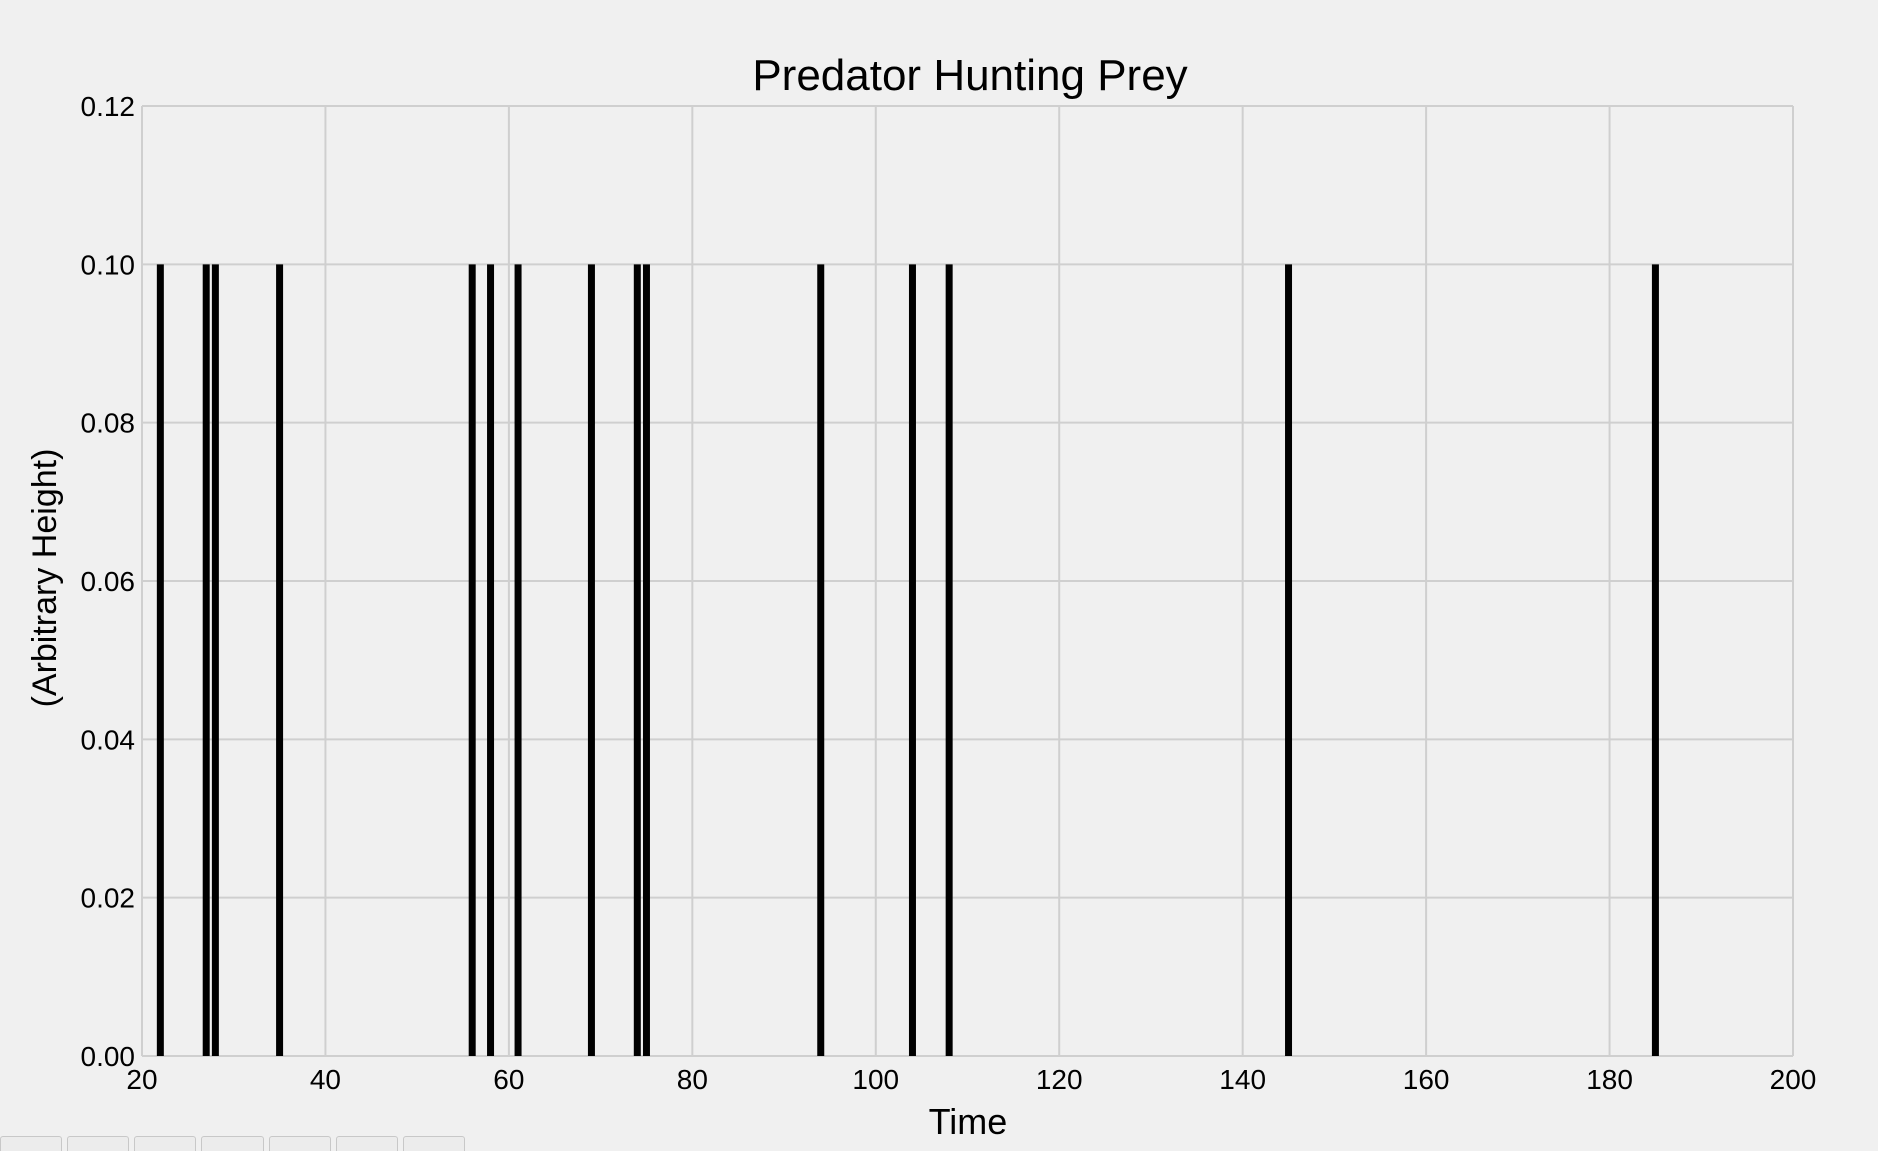 This screenshot has width=1878, height=1151. I want to click on chart-title: Predator Hunting Prey, so click(969, 75).